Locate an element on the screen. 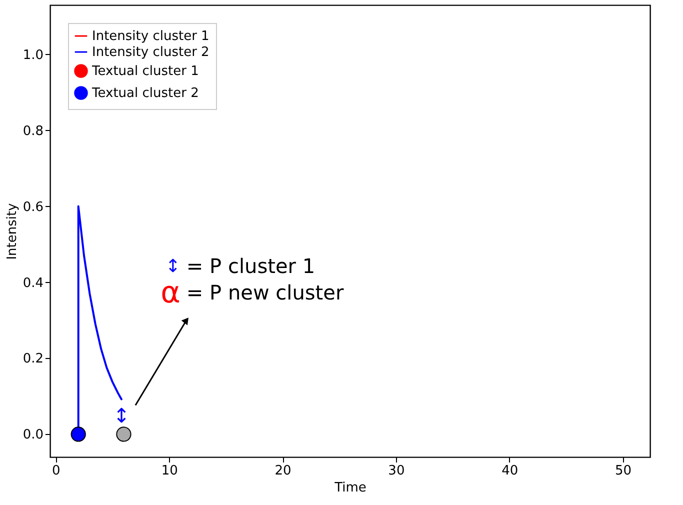 Image resolution: width=683 pixels, height=505 pixels. y-tick-label: 0.4 is located at coordinates (33, 283).